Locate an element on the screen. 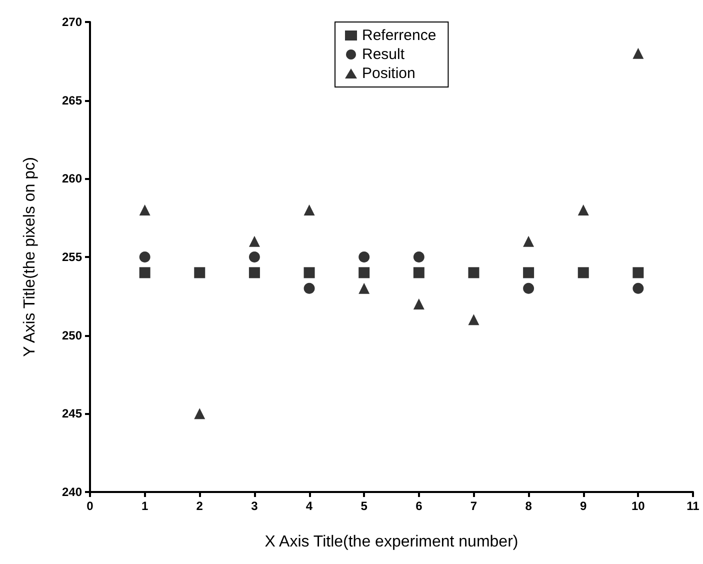 Image resolution: width=703 pixels, height=564 pixels. legend-label: Referrence is located at coordinates (399, 35).